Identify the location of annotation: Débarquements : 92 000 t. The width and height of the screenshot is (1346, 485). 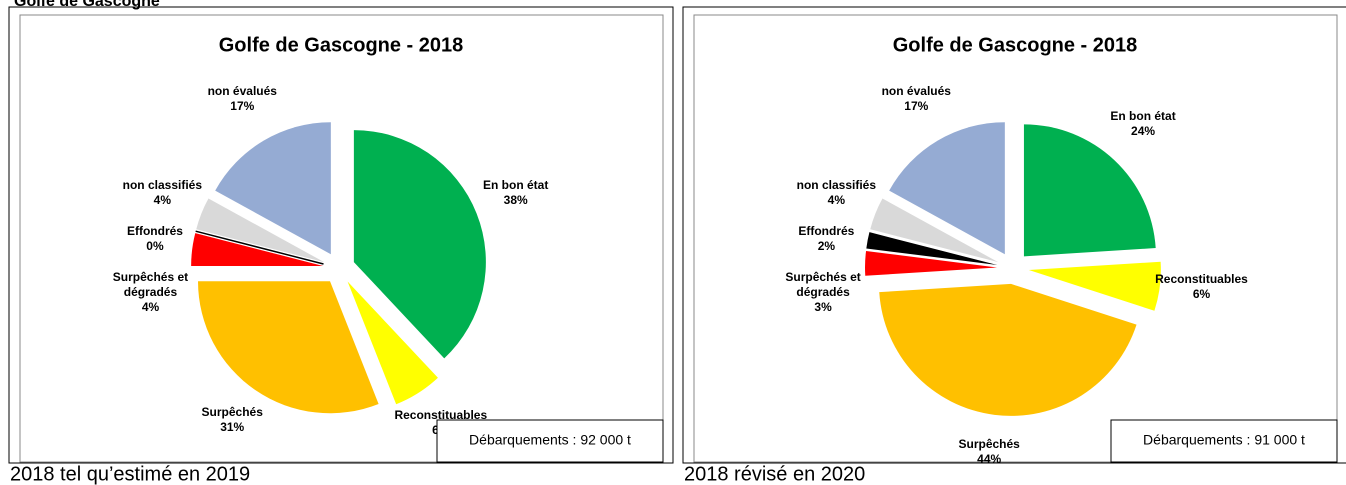
(550, 440).